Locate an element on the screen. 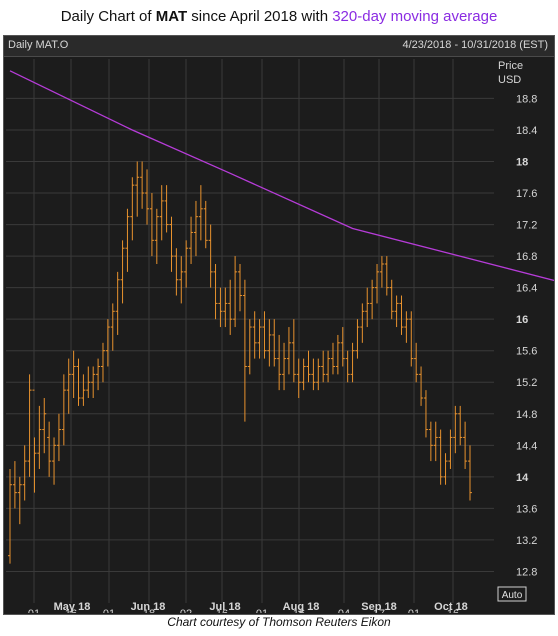 The height and width of the screenshot is (636, 558). y-tick-label: 16.8 is located at coordinates (526, 257).